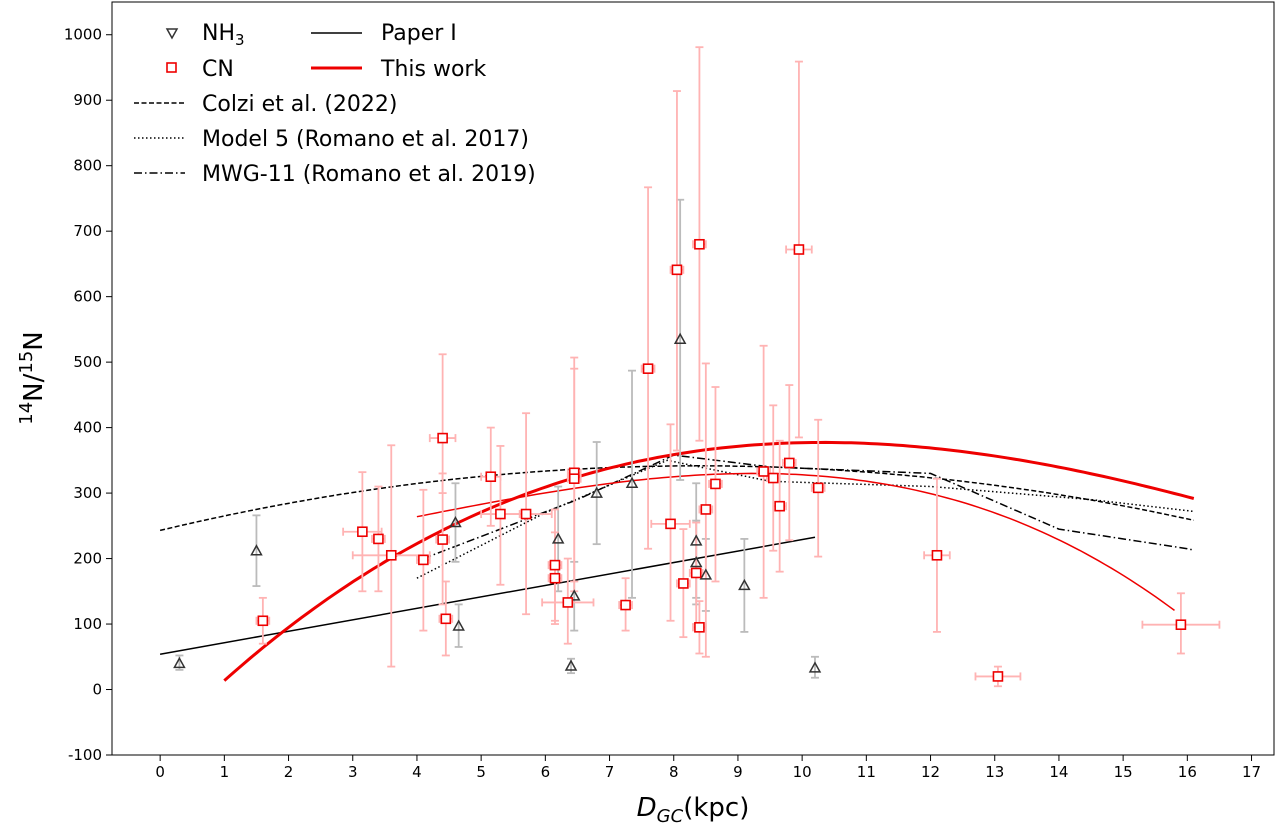 The height and width of the screenshot is (830, 1283). I want to click on x-tick-label: 6, so click(546, 772).